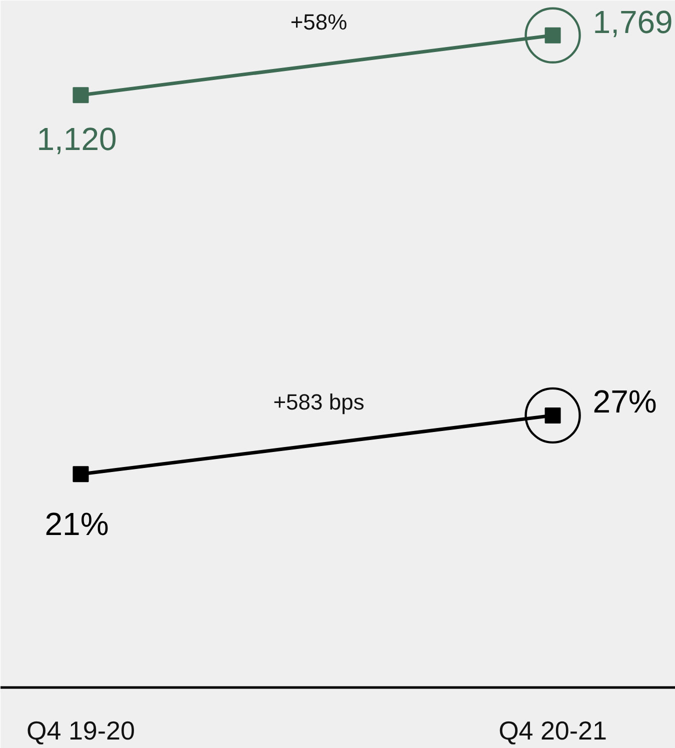 The height and width of the screenshot is (748, 675). What do you see at coordinates (318, 401) in the screenshot?
I see `annotation: +583 bps` at bounding box center [318, 401].